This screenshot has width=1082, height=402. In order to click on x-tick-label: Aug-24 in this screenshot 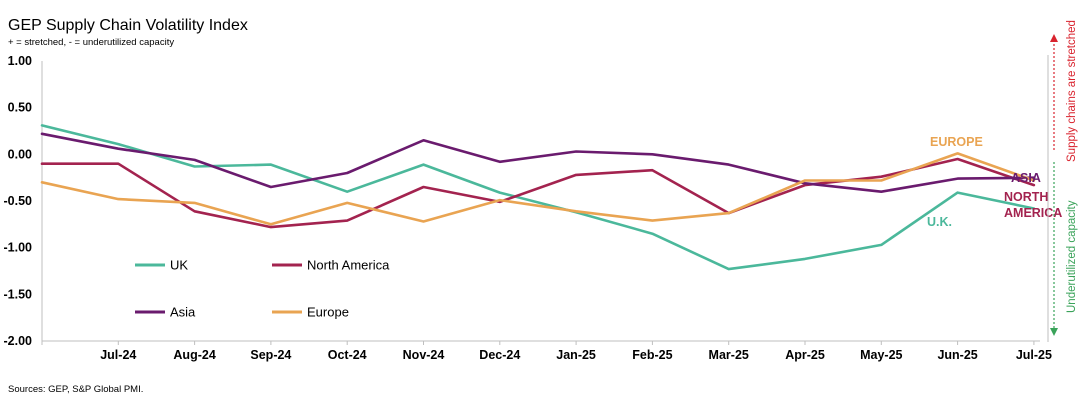, I will do `click(194, 355)`.